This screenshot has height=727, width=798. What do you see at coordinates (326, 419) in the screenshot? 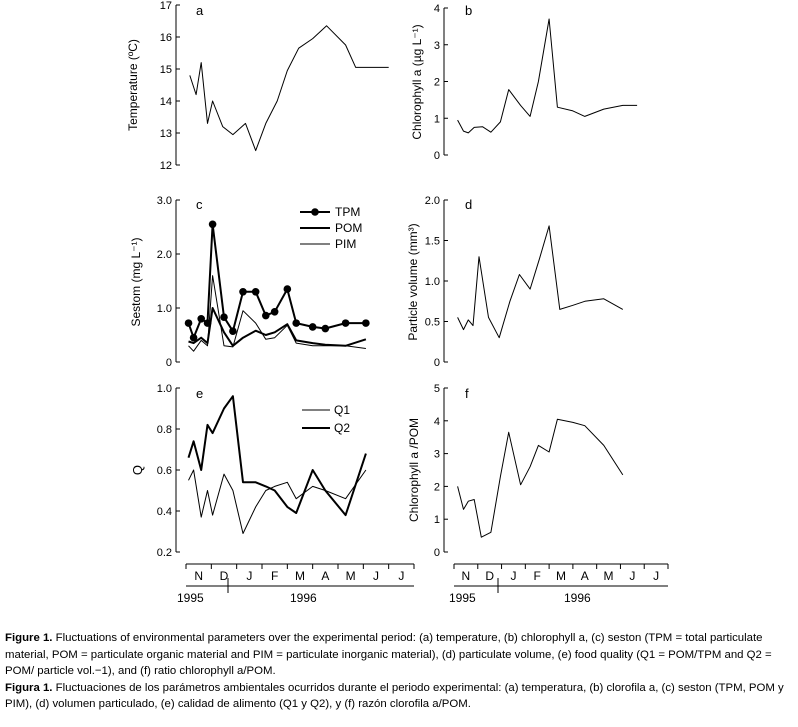
I see `legend: Q1 Q2` at bounding box center [326, 419].